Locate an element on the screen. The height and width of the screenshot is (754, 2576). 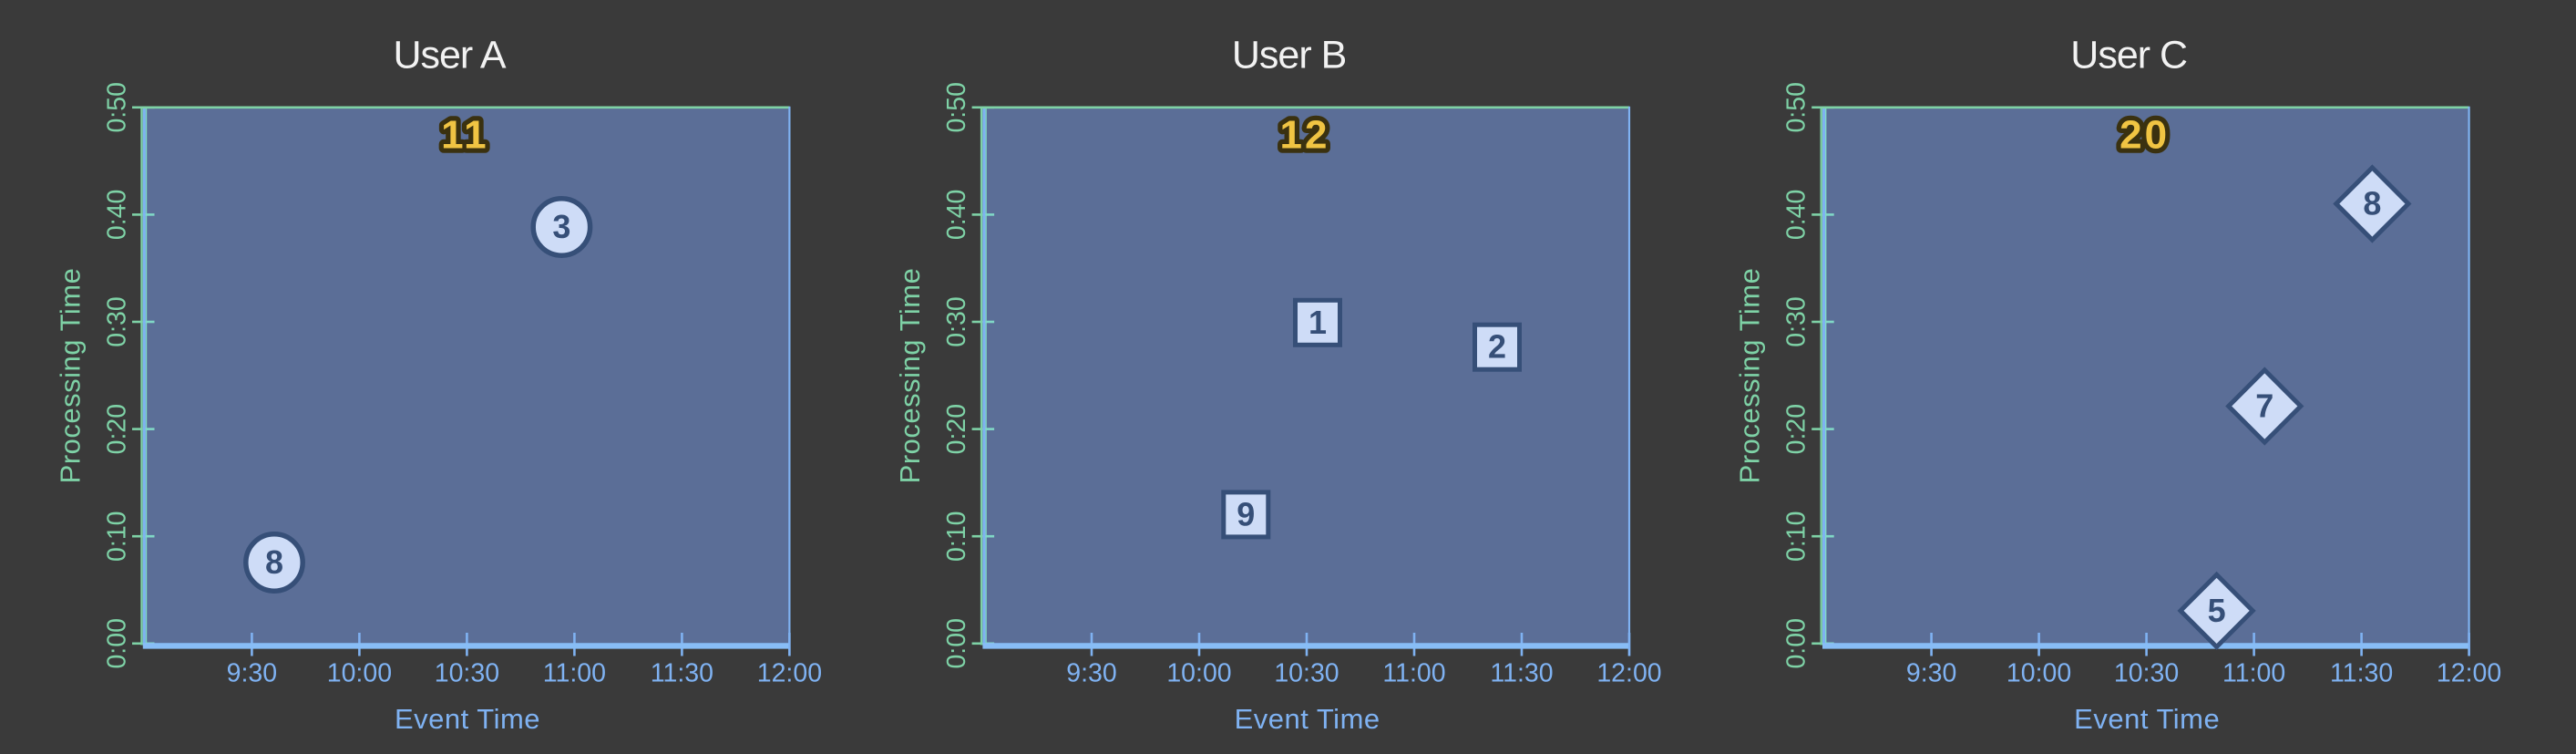
svg-text: 9 is located at coordinates (1246, 513).